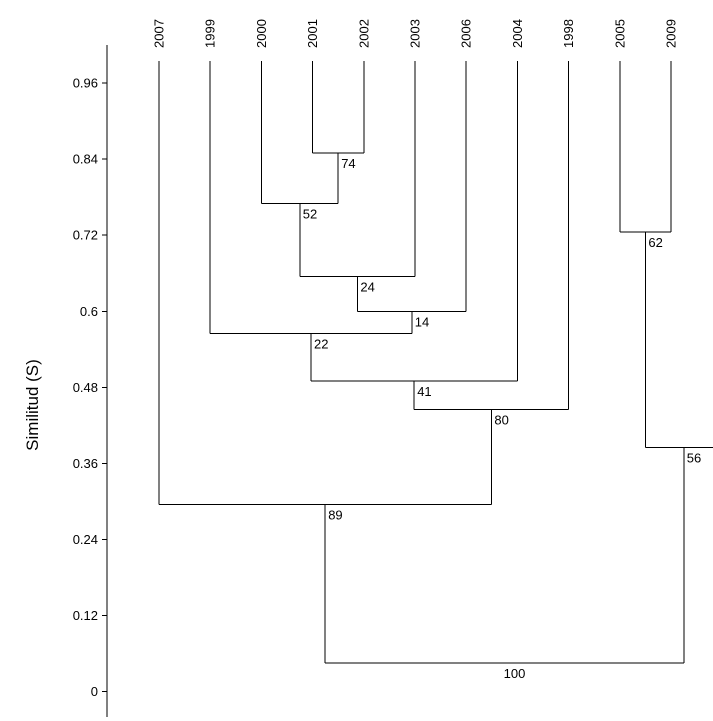 The width and height of the screenshot is (713, 721). I want to click on y-tick-label: 0.72, so click(85, 235).